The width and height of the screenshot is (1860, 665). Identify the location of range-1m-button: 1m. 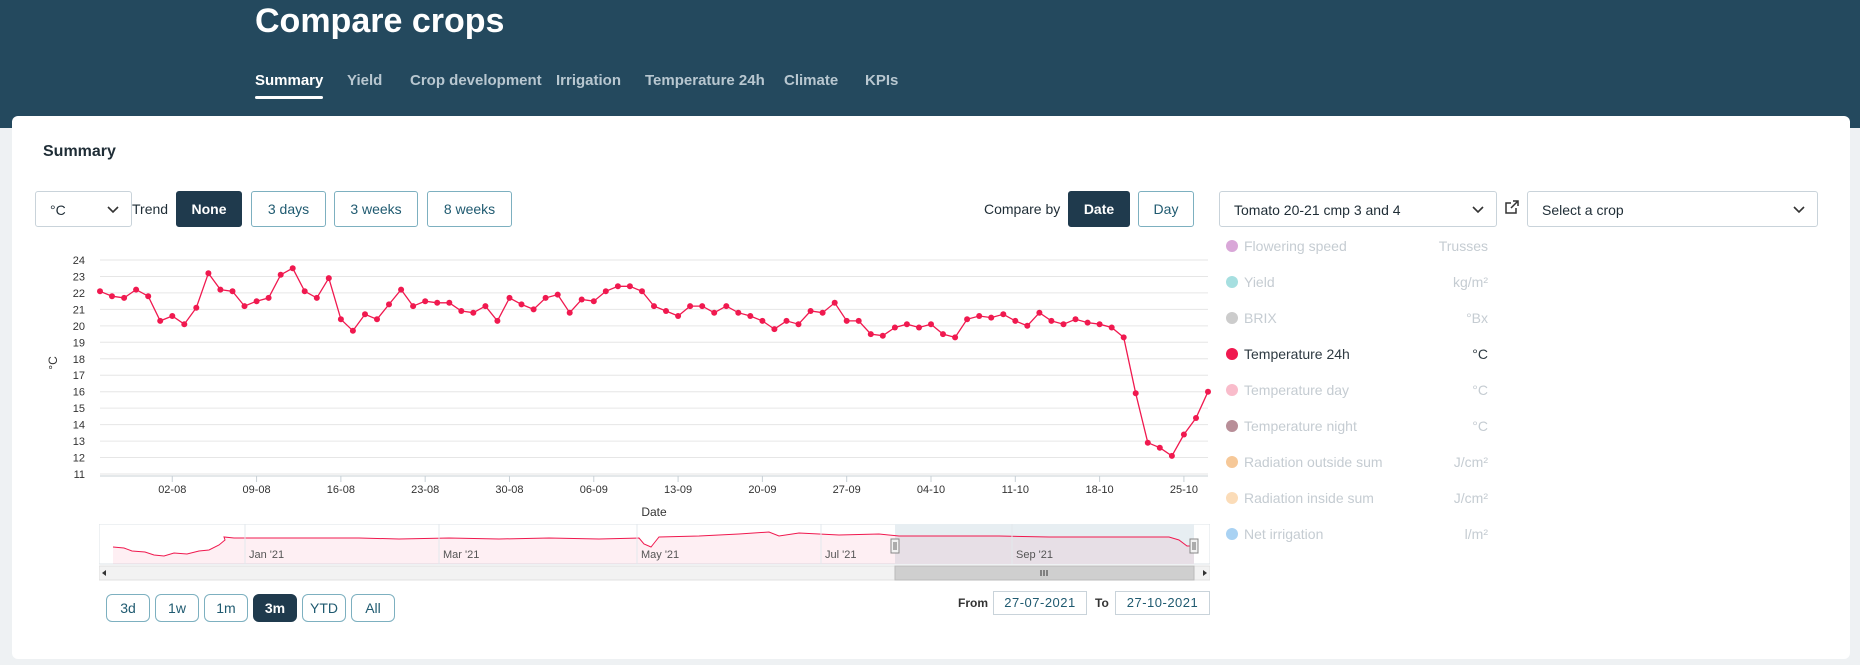
(226, 608).